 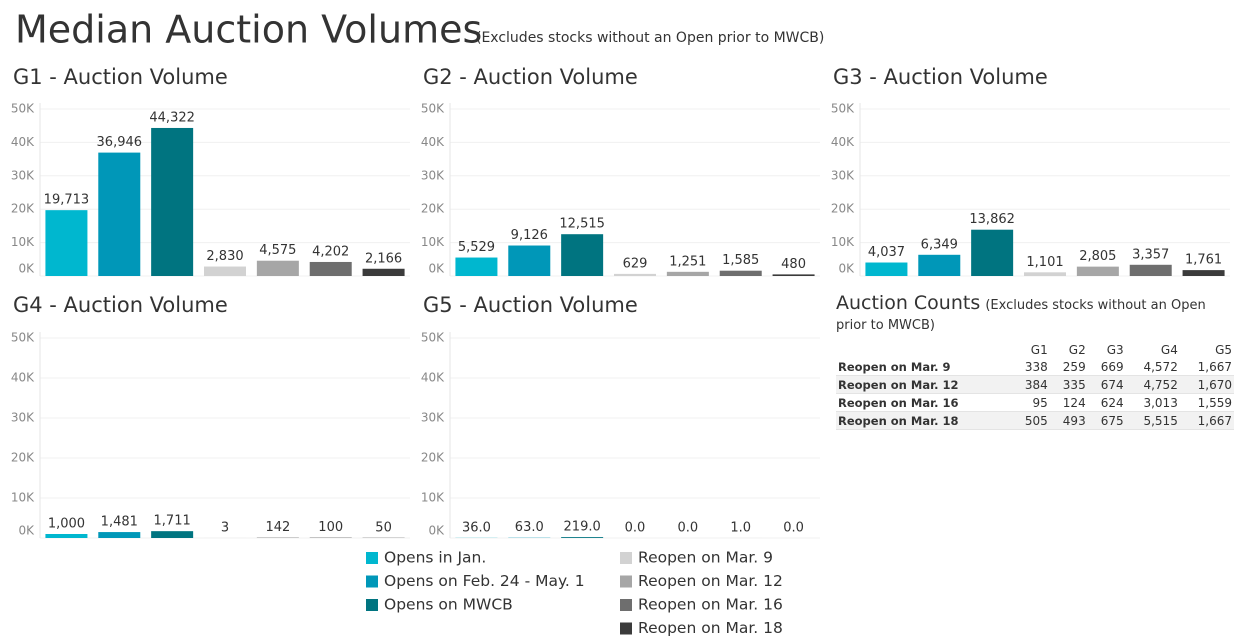 I want to click on value-label: 13,862, so click(x=992, y=219).